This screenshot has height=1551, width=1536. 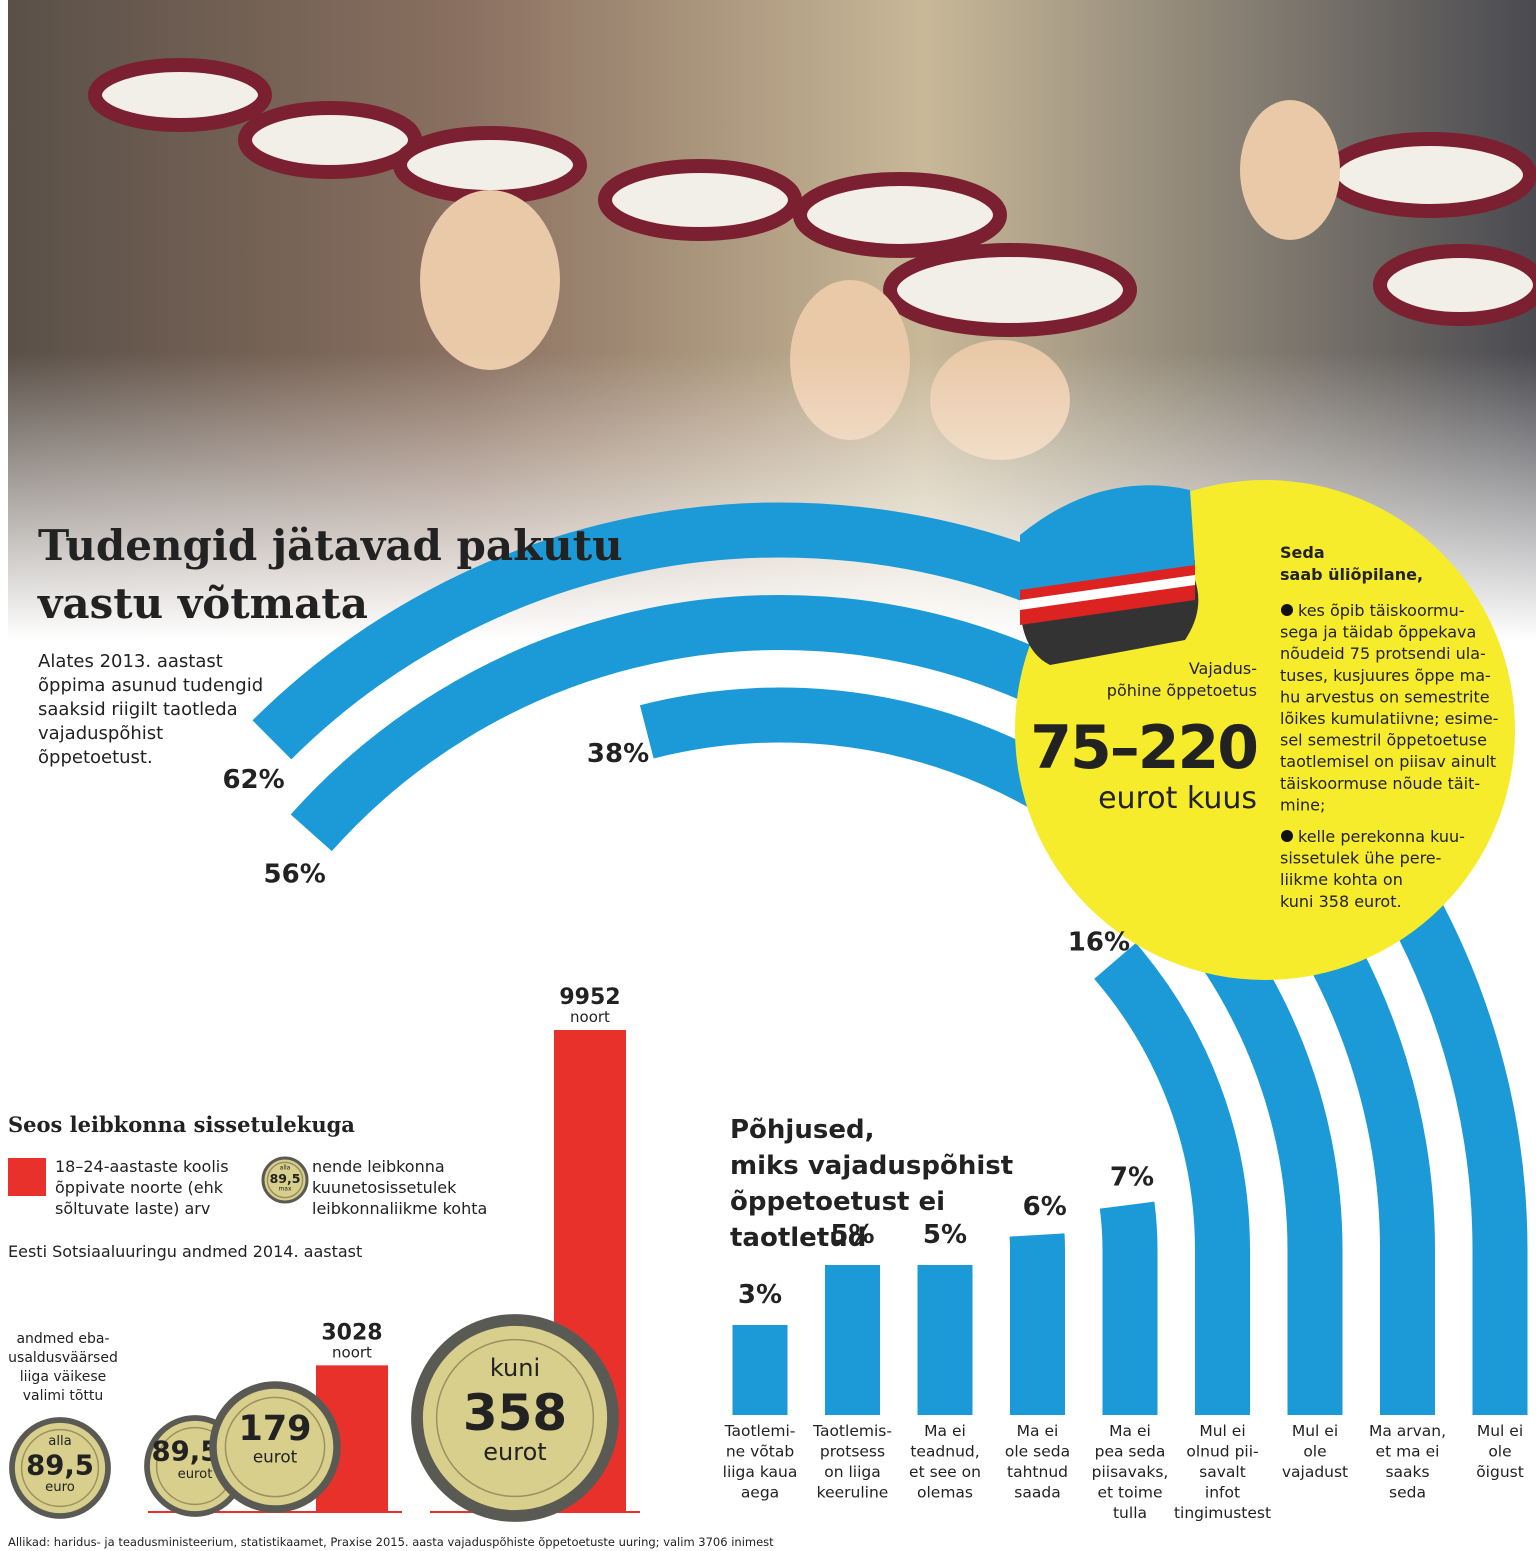 I want to click on info-bullet: hu arvestus on semestrite, so click(x=1385, y=696).